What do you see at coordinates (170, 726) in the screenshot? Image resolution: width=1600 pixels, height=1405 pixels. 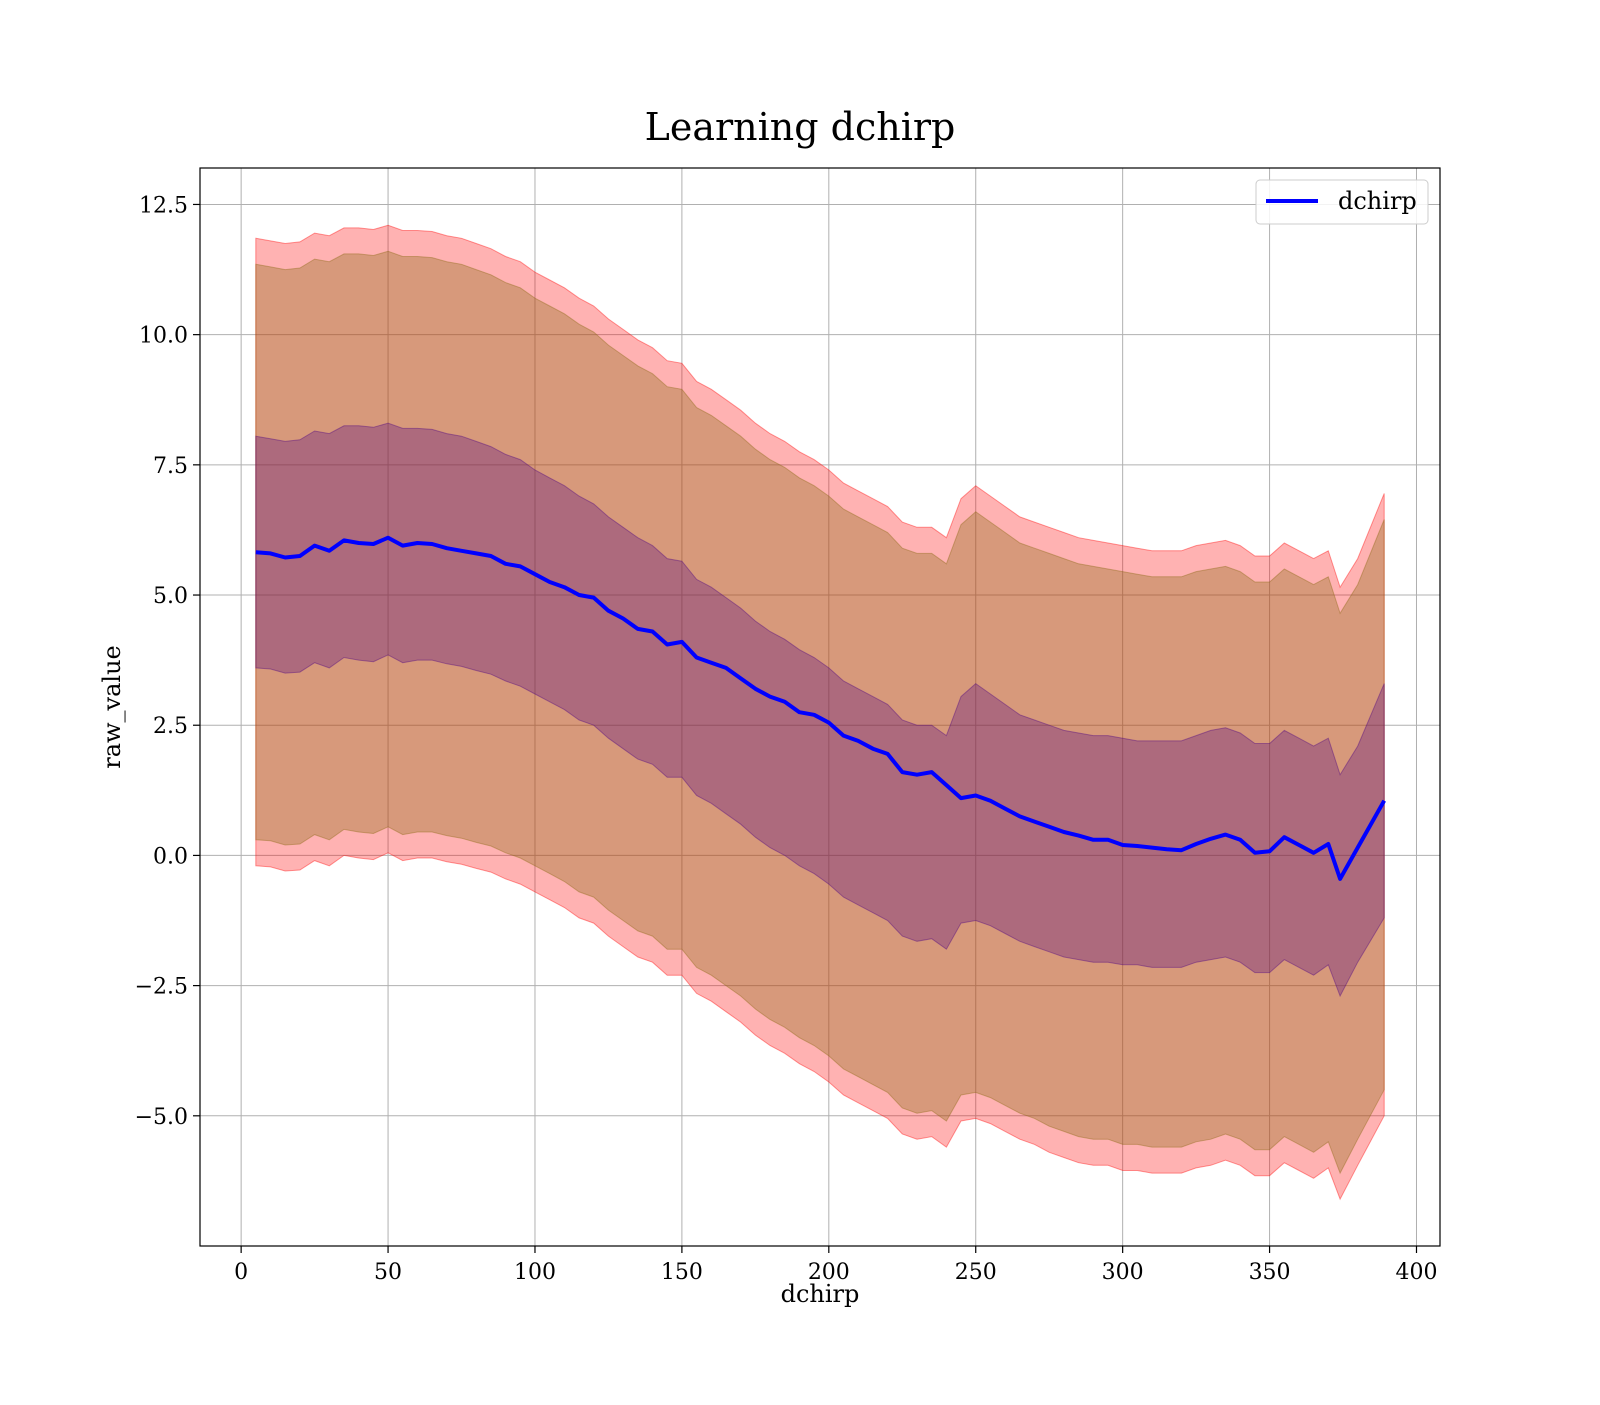 I see `y-tick-label: 2.5` at bounding box center [170, 726].